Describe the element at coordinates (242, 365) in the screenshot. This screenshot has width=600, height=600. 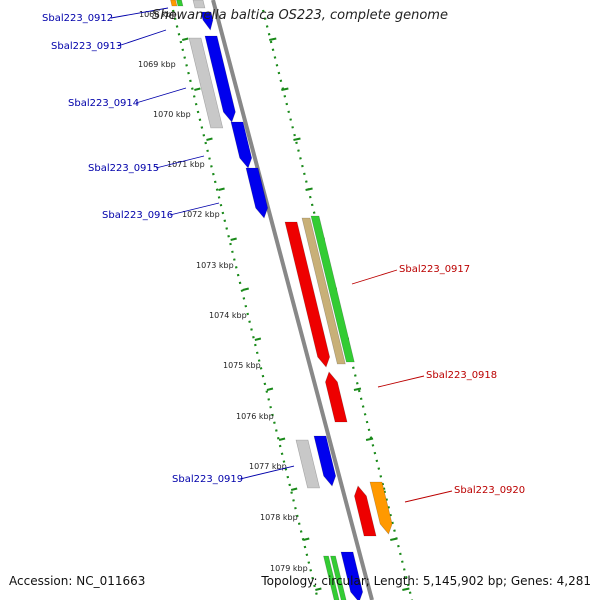
I see `kbp-tick-label: 1075 kbp` at that location.